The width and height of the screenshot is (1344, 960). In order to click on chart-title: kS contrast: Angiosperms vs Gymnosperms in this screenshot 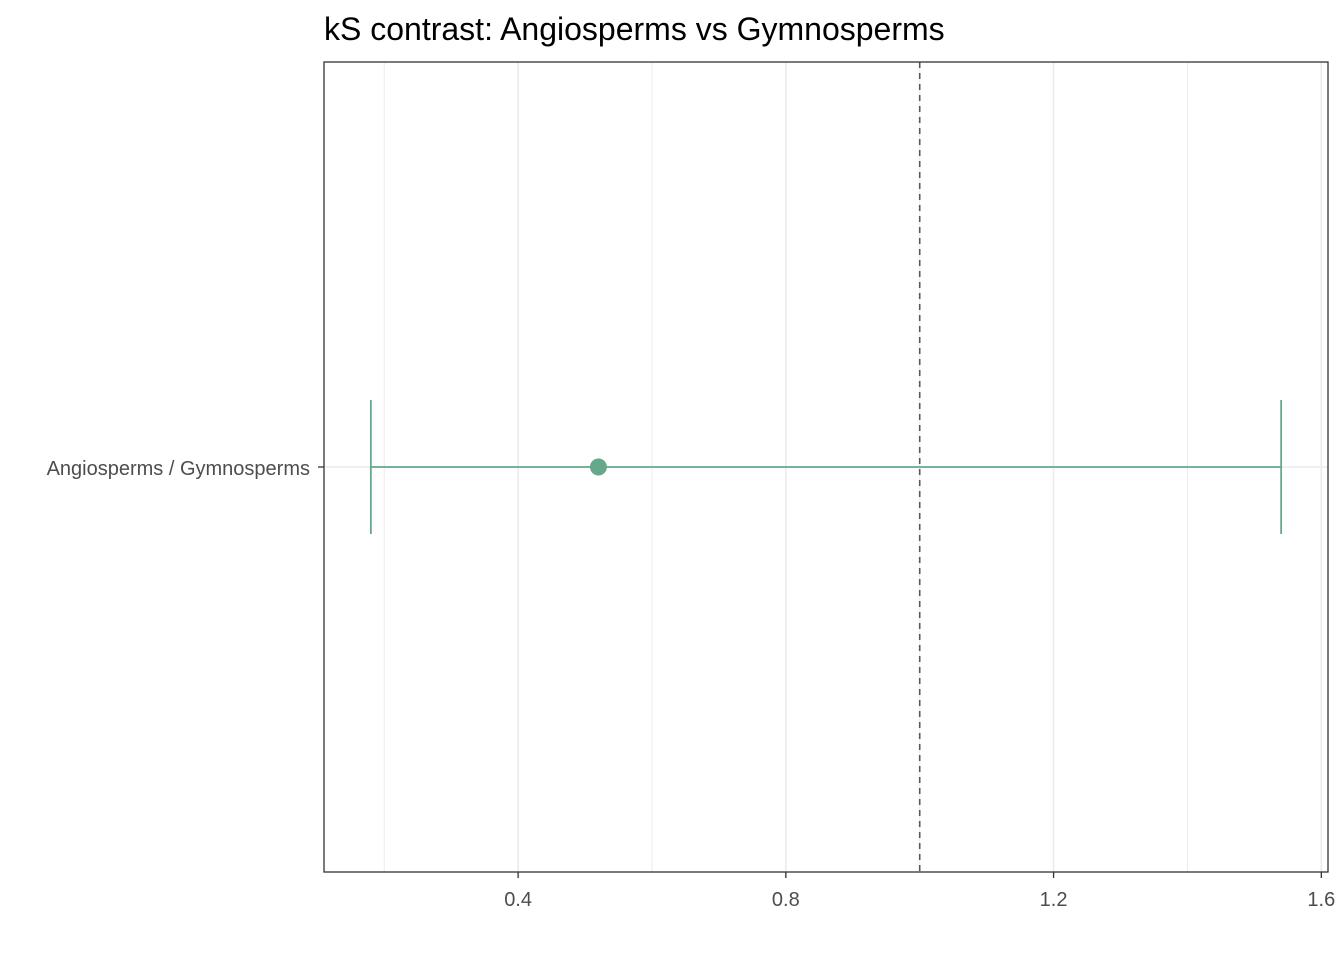, I will do `click(634, 29)`.